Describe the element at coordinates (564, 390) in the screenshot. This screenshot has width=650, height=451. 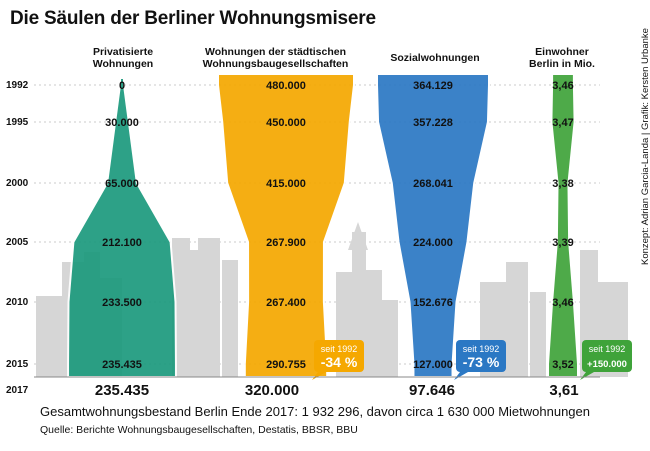
I see `total-einwohner: 3,61` at that location.